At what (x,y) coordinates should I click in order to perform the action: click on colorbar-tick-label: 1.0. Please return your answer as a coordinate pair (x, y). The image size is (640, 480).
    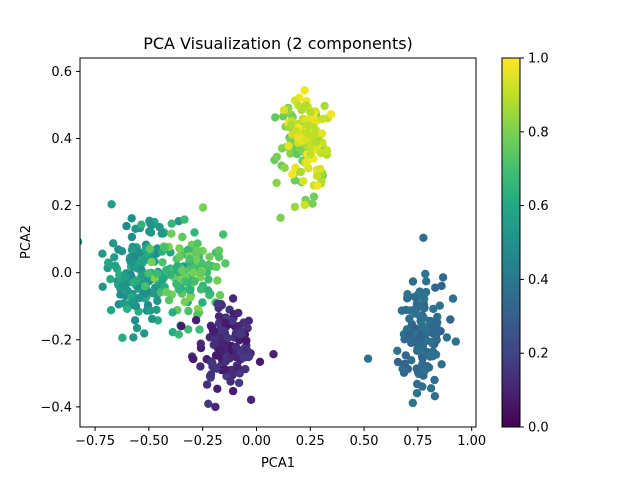
    Looking at the image, I should click on (538, 59).